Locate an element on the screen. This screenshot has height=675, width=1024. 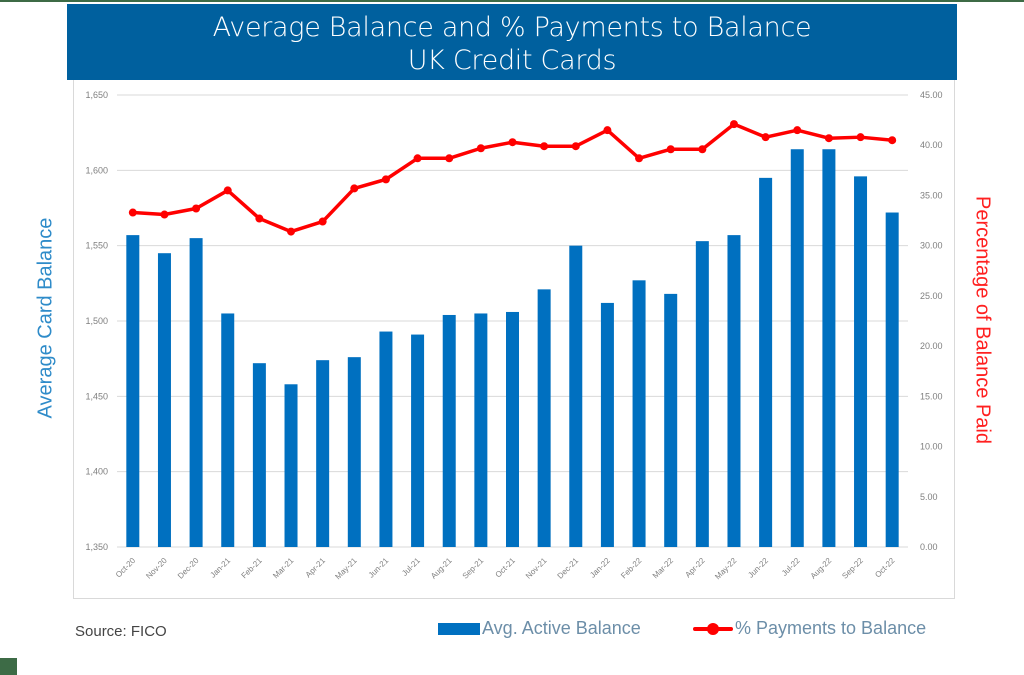
left-tick-label: 1,400 is located at coordinates (96, 472).